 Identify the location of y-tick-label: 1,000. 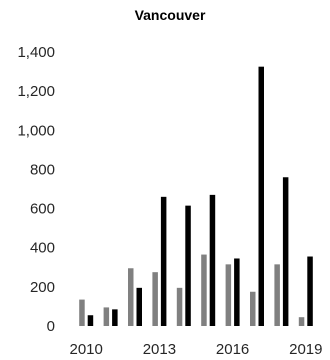
(36, 130).